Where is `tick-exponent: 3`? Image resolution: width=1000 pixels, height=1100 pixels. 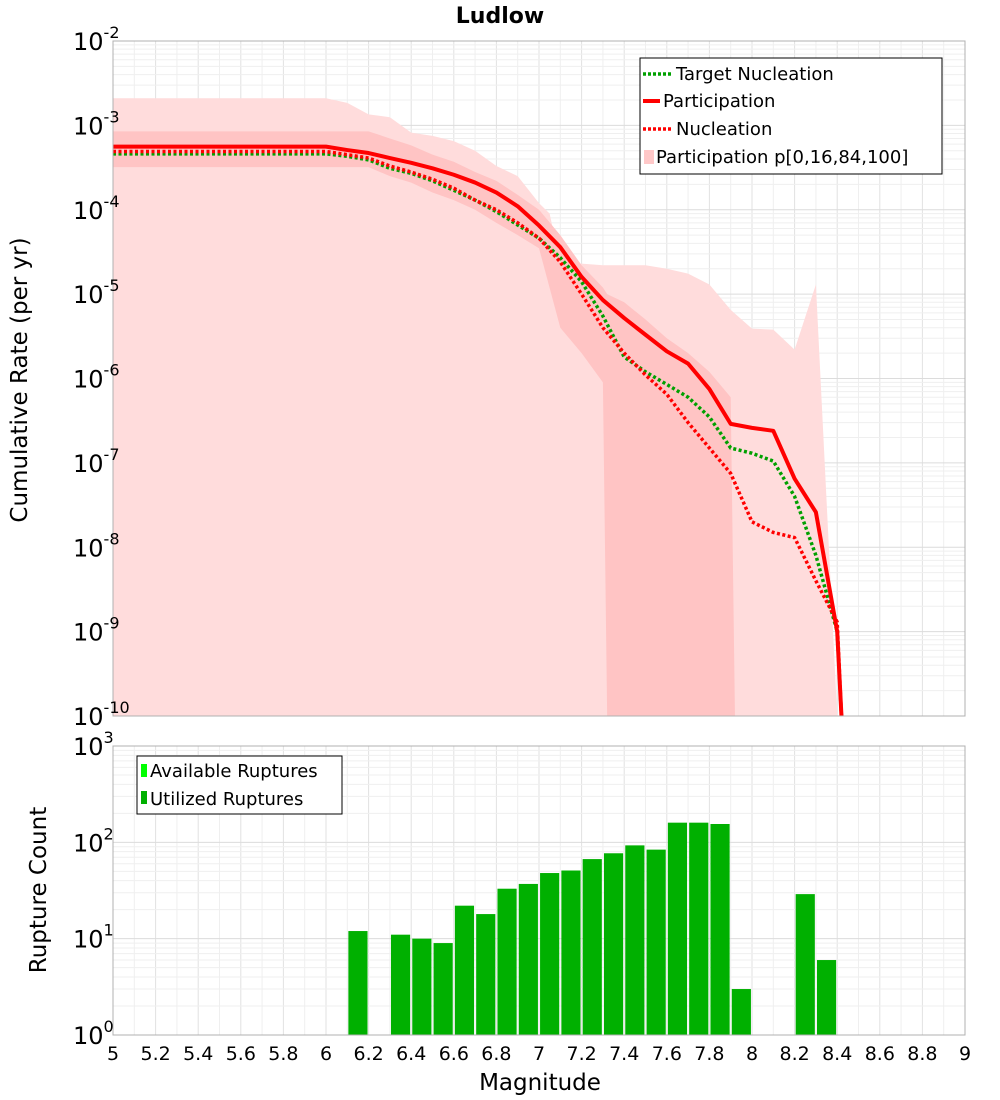
tick-exponent: 3 is located at coordinates (109, 737).